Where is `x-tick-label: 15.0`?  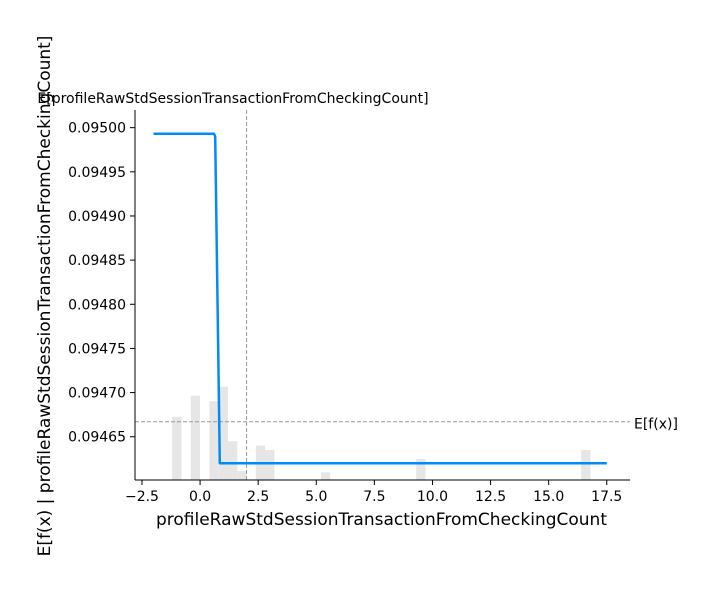
x-tick-label: 15.0 is located at coordinates (548, 497).